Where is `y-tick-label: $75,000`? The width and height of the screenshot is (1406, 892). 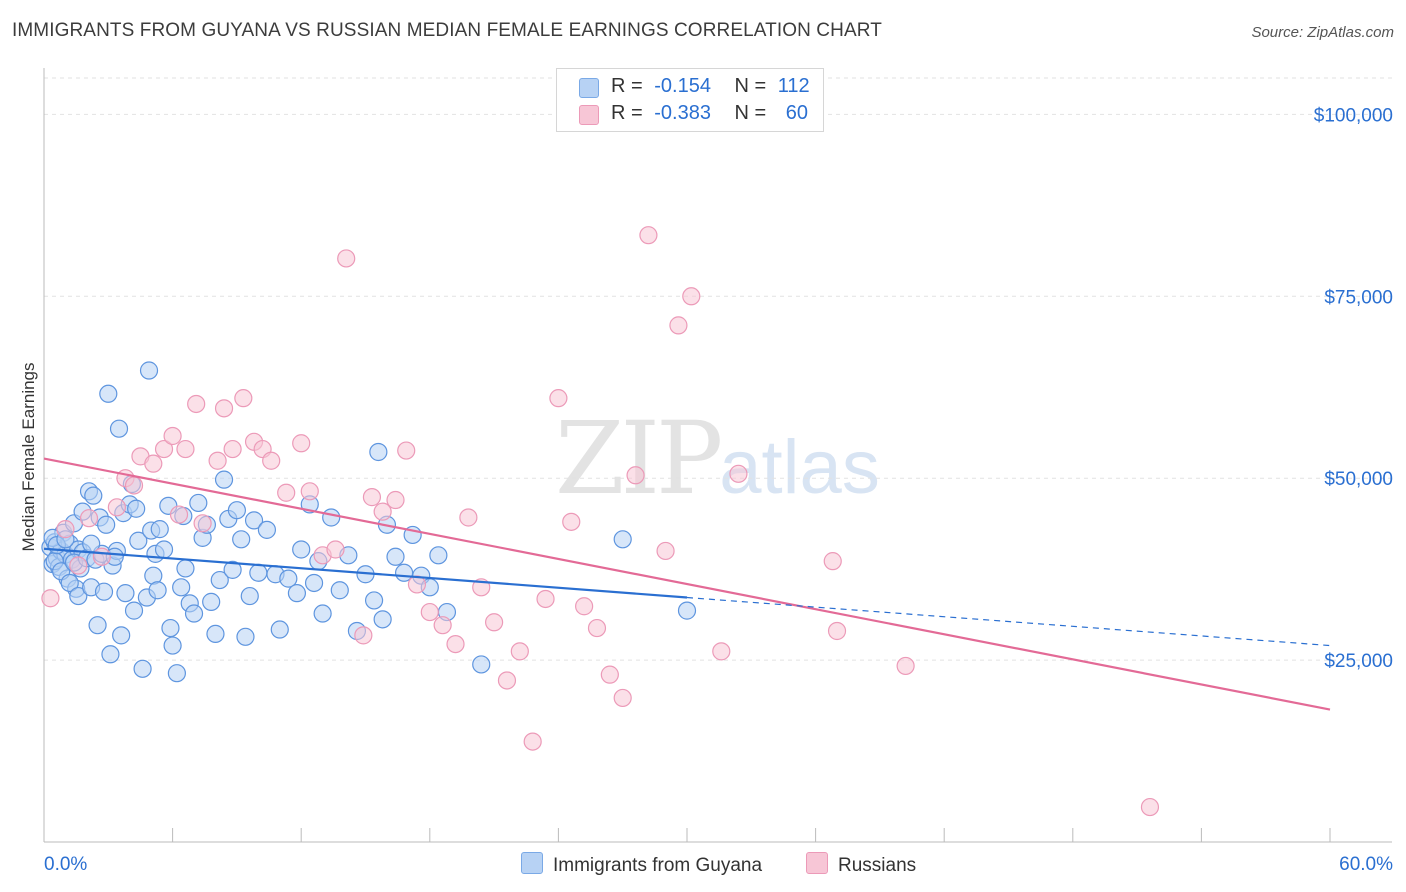 y-tick-label: $75,000 is located at coordinates (1358, 297).